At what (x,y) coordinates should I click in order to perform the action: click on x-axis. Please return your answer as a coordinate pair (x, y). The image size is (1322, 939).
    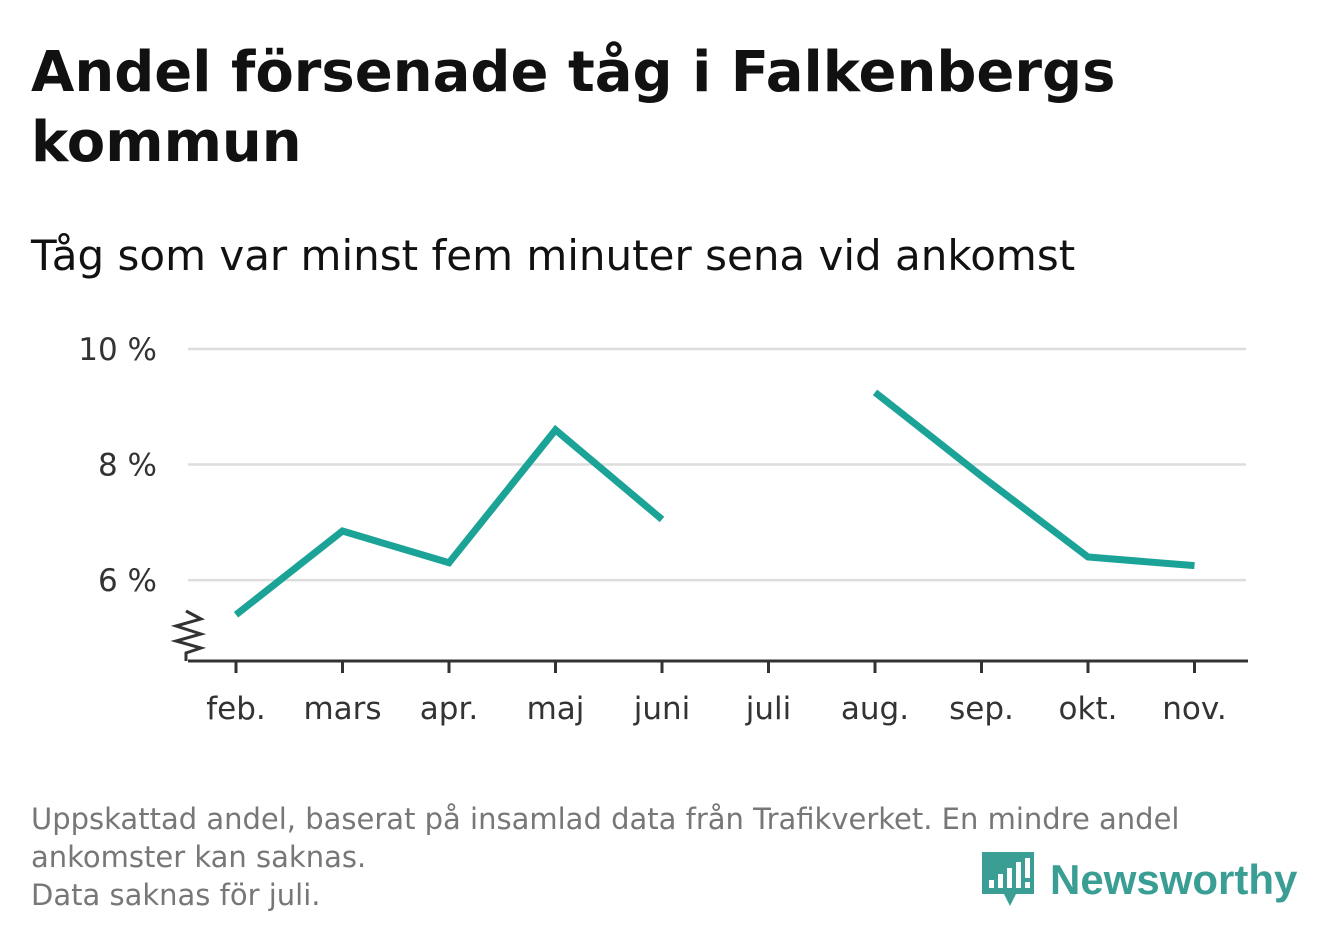
    Looking at the image, I should click on (709, 636).